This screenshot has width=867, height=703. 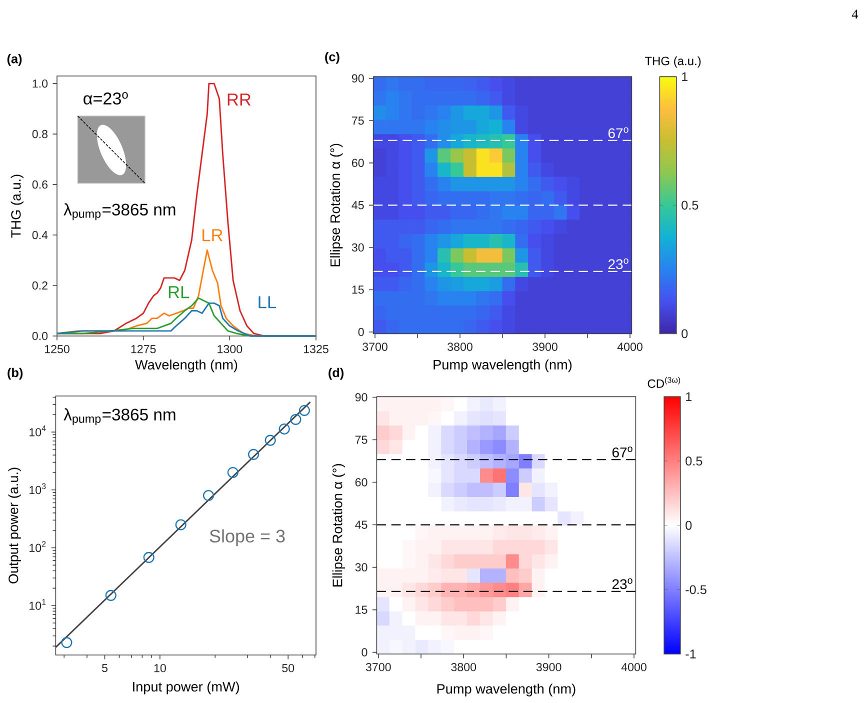 I want to click on color-bar-title: CD$^{(3ω)}$, so click(x=664, y=382).